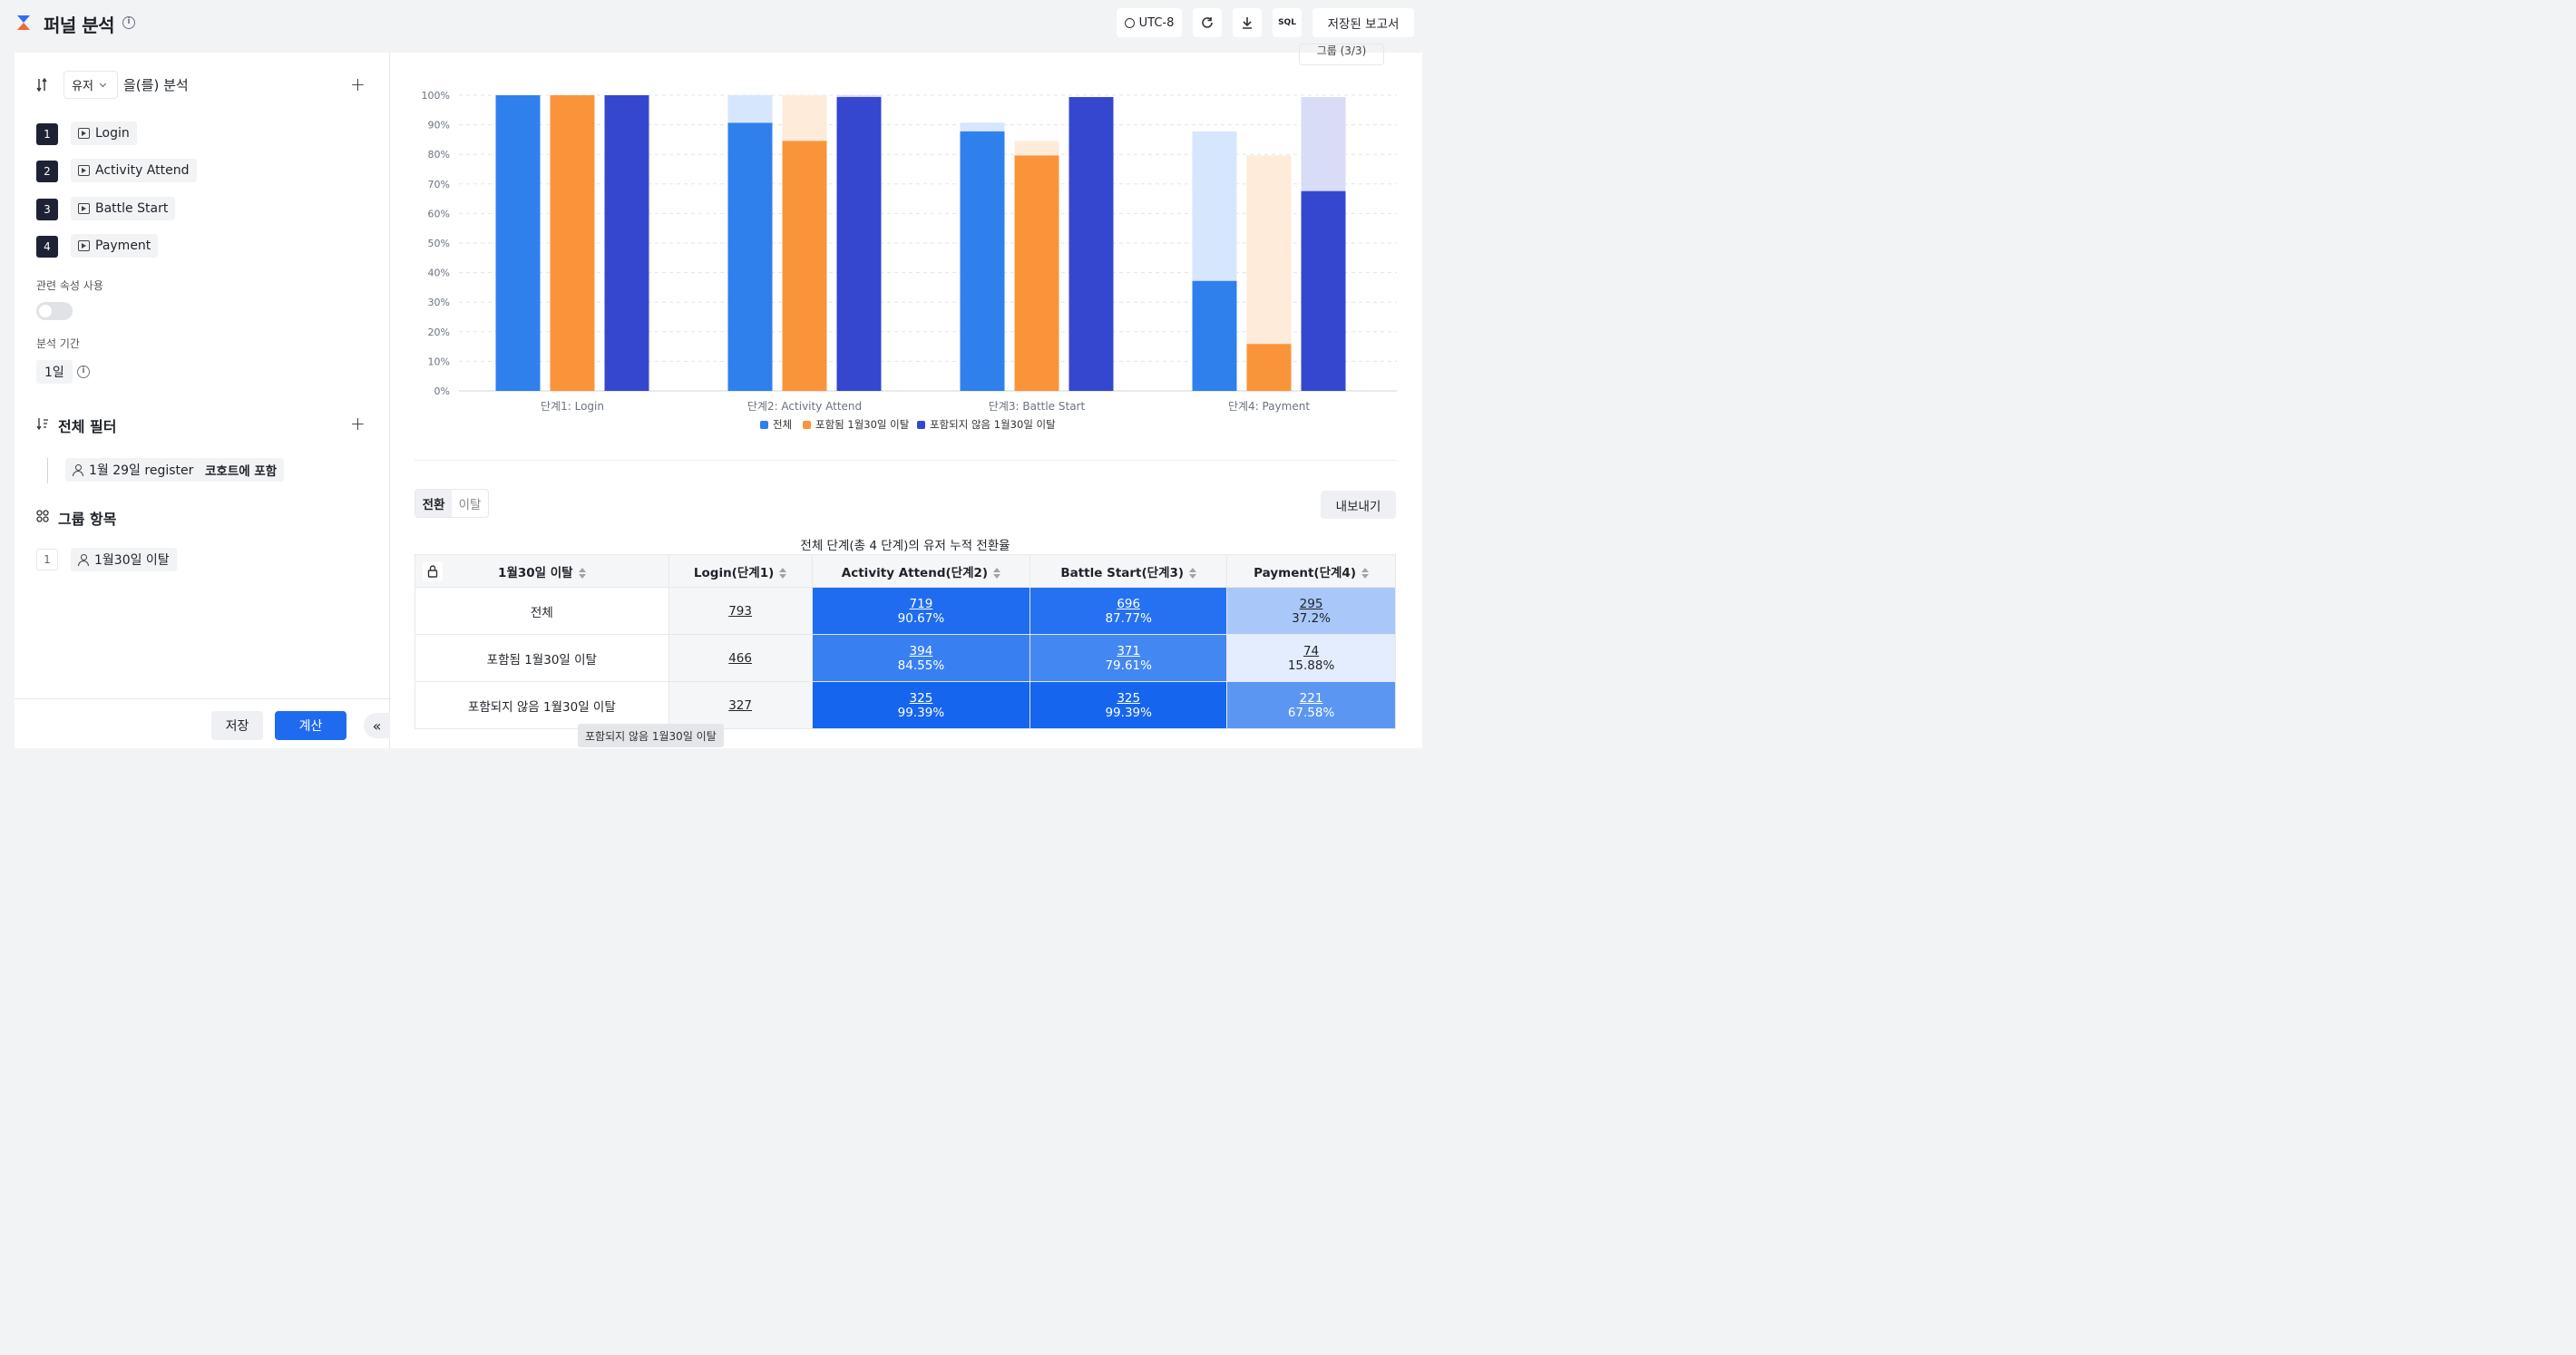 This screenshot has width=2576, height=1355. What do you see at coordinates (921, 603) in the screenshot?
I see `count-link: 719` at bounding box center [921, 603].